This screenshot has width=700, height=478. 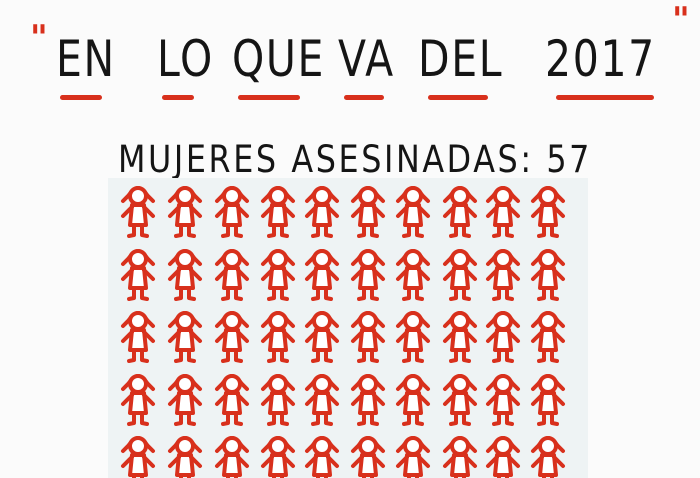 What do you see at coordinates (279, 59) in the screenshot?
I see `title-word-que: QUE` at bounding box center [279, 59].